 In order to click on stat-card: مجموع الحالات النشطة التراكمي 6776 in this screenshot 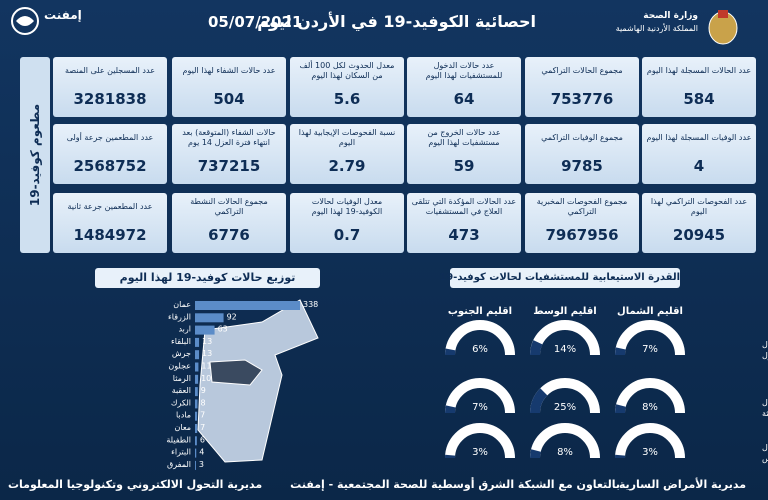, I will do `click(229, 223)`.